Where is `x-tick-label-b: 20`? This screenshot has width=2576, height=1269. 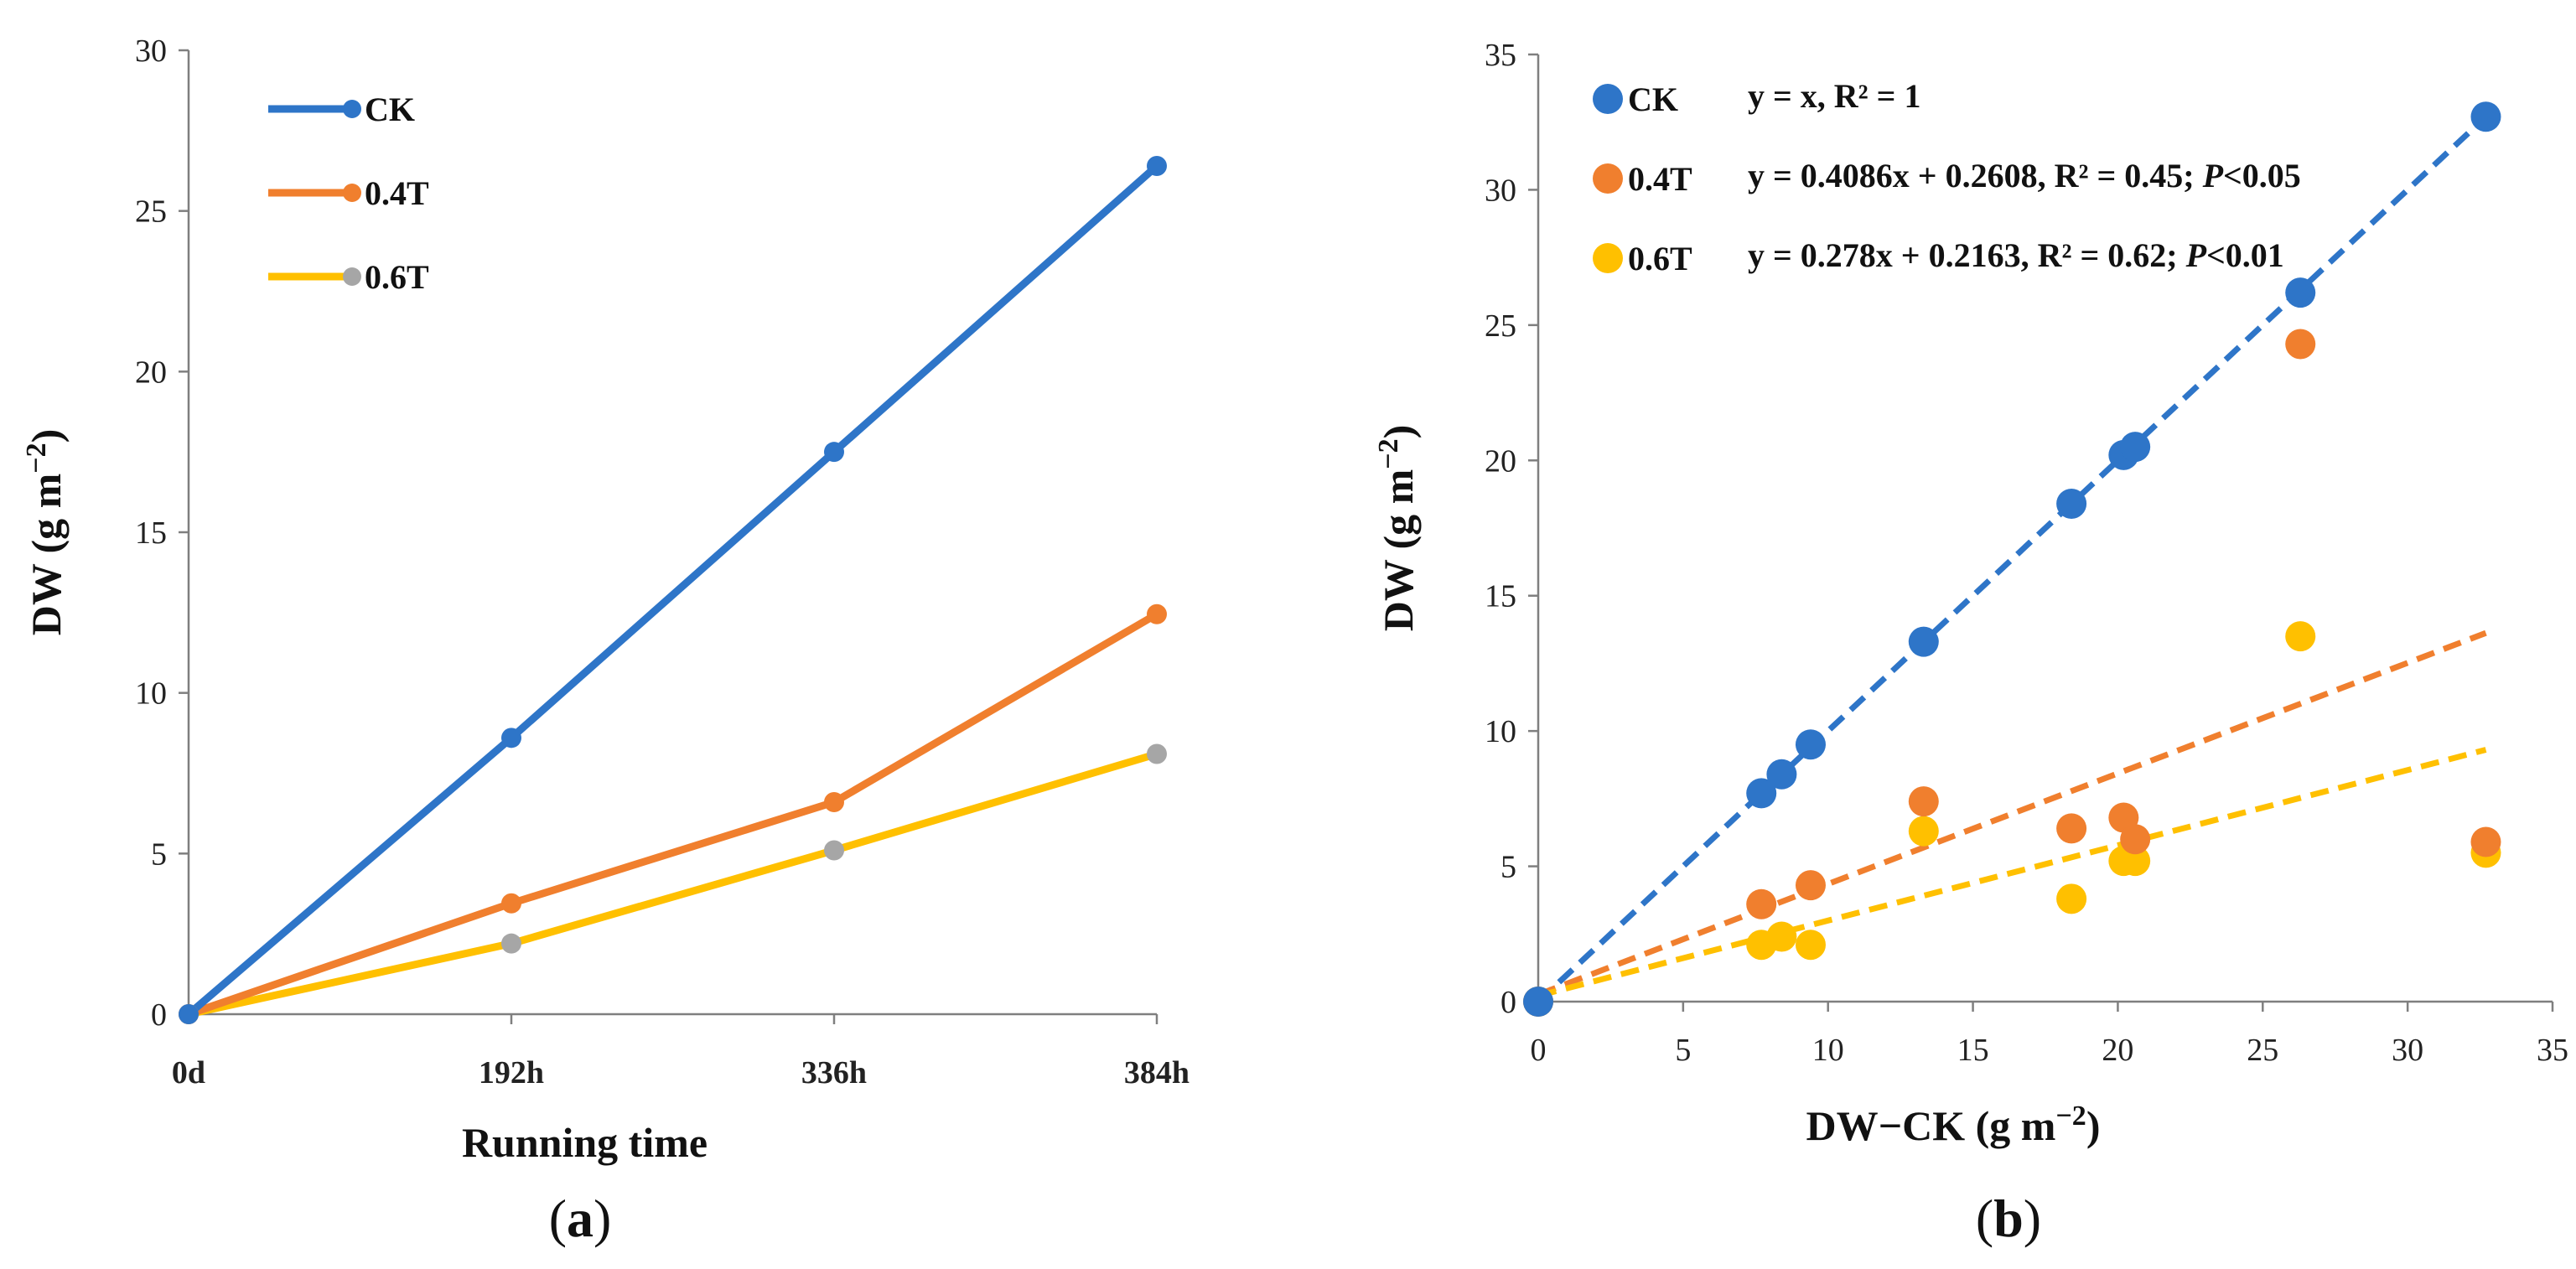 x-tick-label-b: 20 is located at coordinates (2117, 1050).